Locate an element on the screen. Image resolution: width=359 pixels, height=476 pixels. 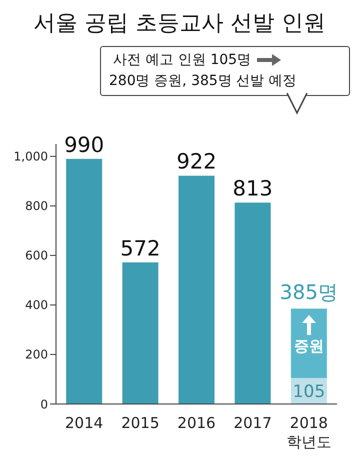
y-tick-label: 600 is located at coordinates (36, 255).